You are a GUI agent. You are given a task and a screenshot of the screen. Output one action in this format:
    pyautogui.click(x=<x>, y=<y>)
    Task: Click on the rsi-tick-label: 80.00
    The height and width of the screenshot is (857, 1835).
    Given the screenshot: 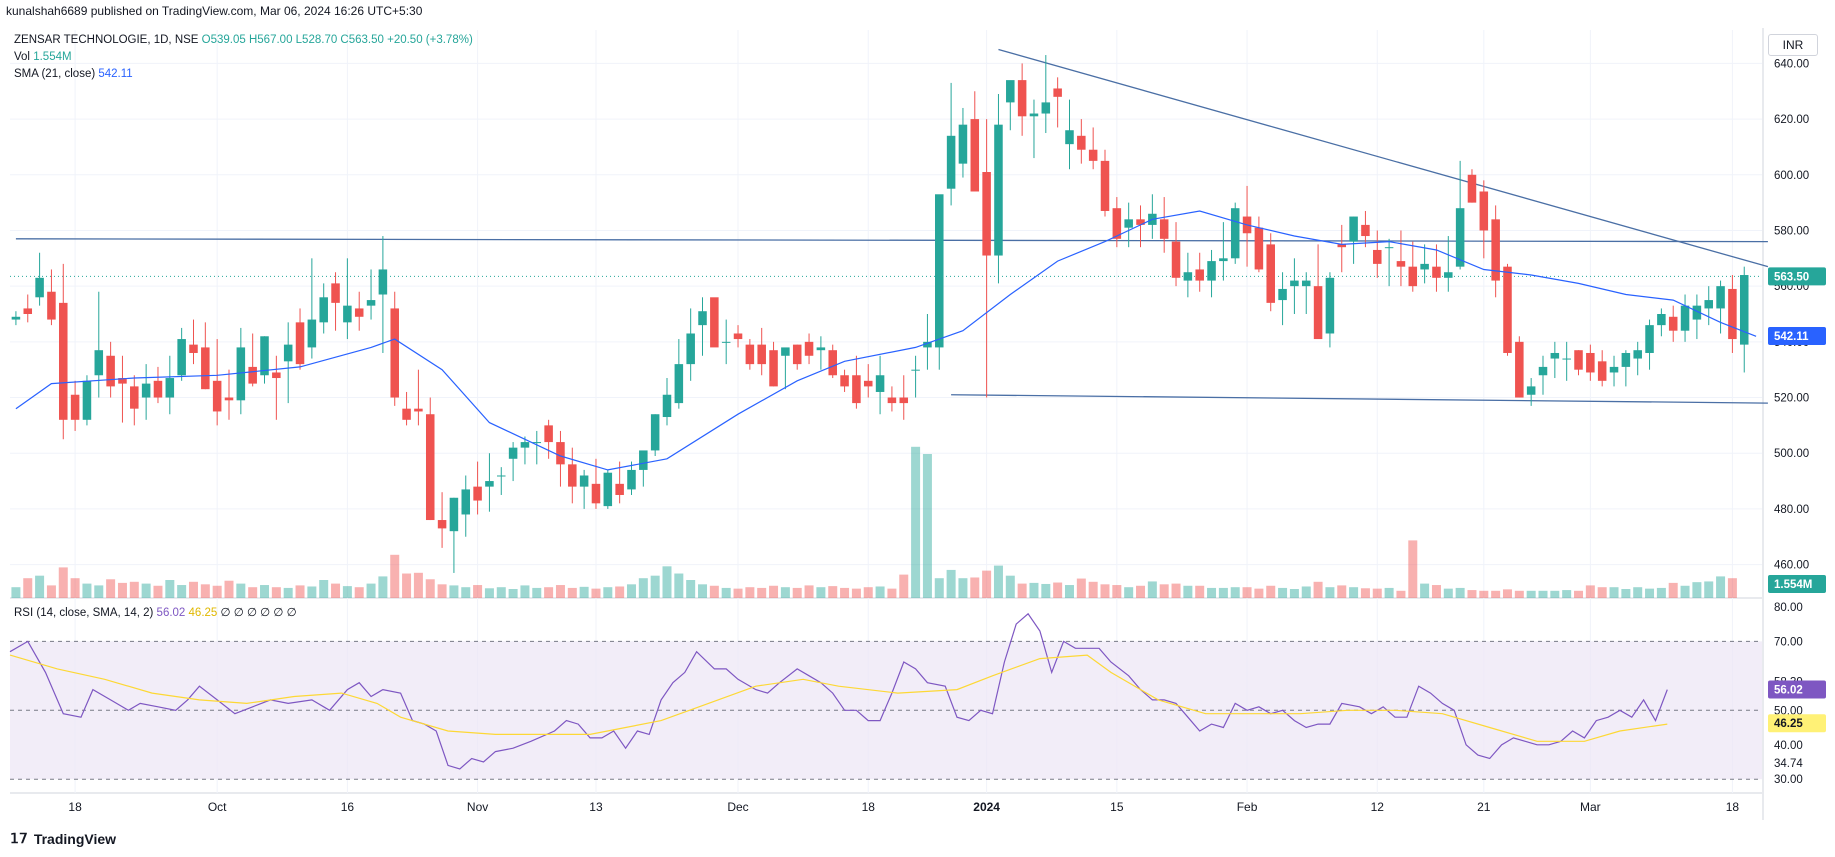 What is the action you would take?
    pyautogui.click(x=1788, y=608)
    